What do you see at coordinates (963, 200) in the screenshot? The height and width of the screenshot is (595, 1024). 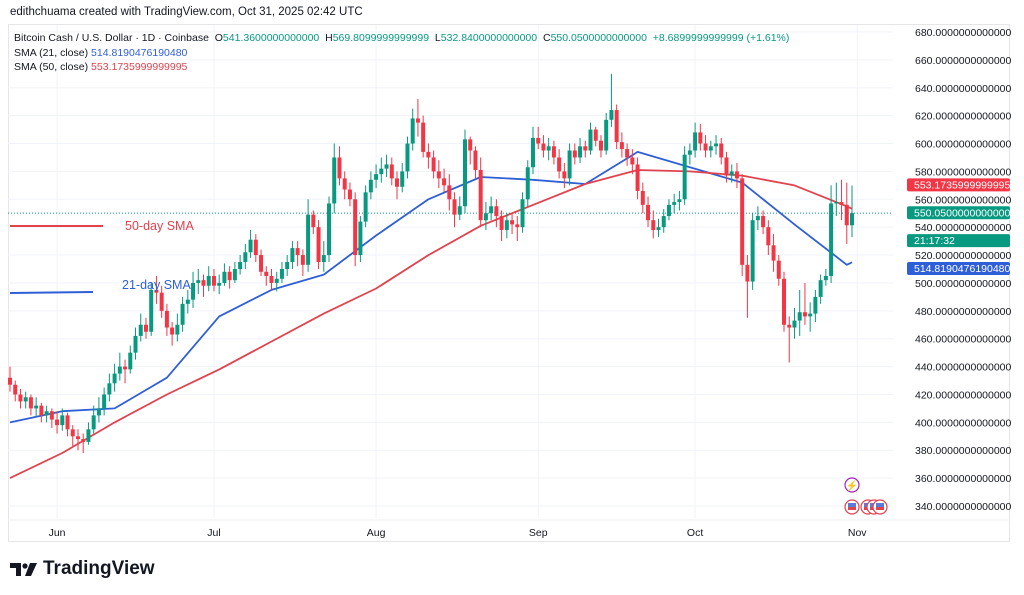 I see `y-axis-tick-label: 560.0000000000000` at bounding box center [963, 200].